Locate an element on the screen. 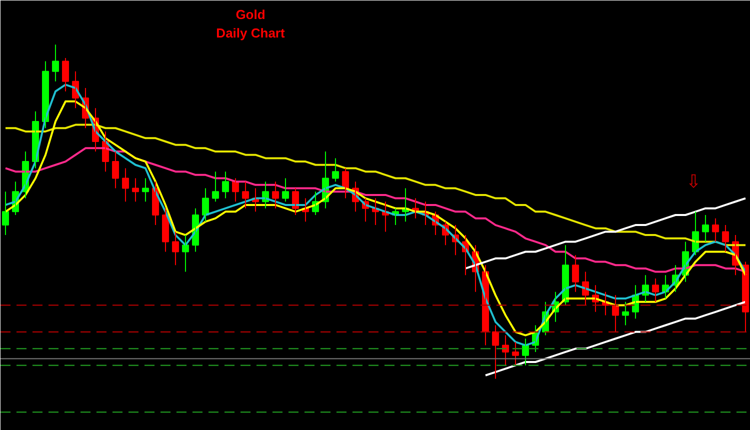 Image resolution: width=750 pixels, height=430 pixels. chart-subtitle: Daily Chart is located at coordinates (251, 33).